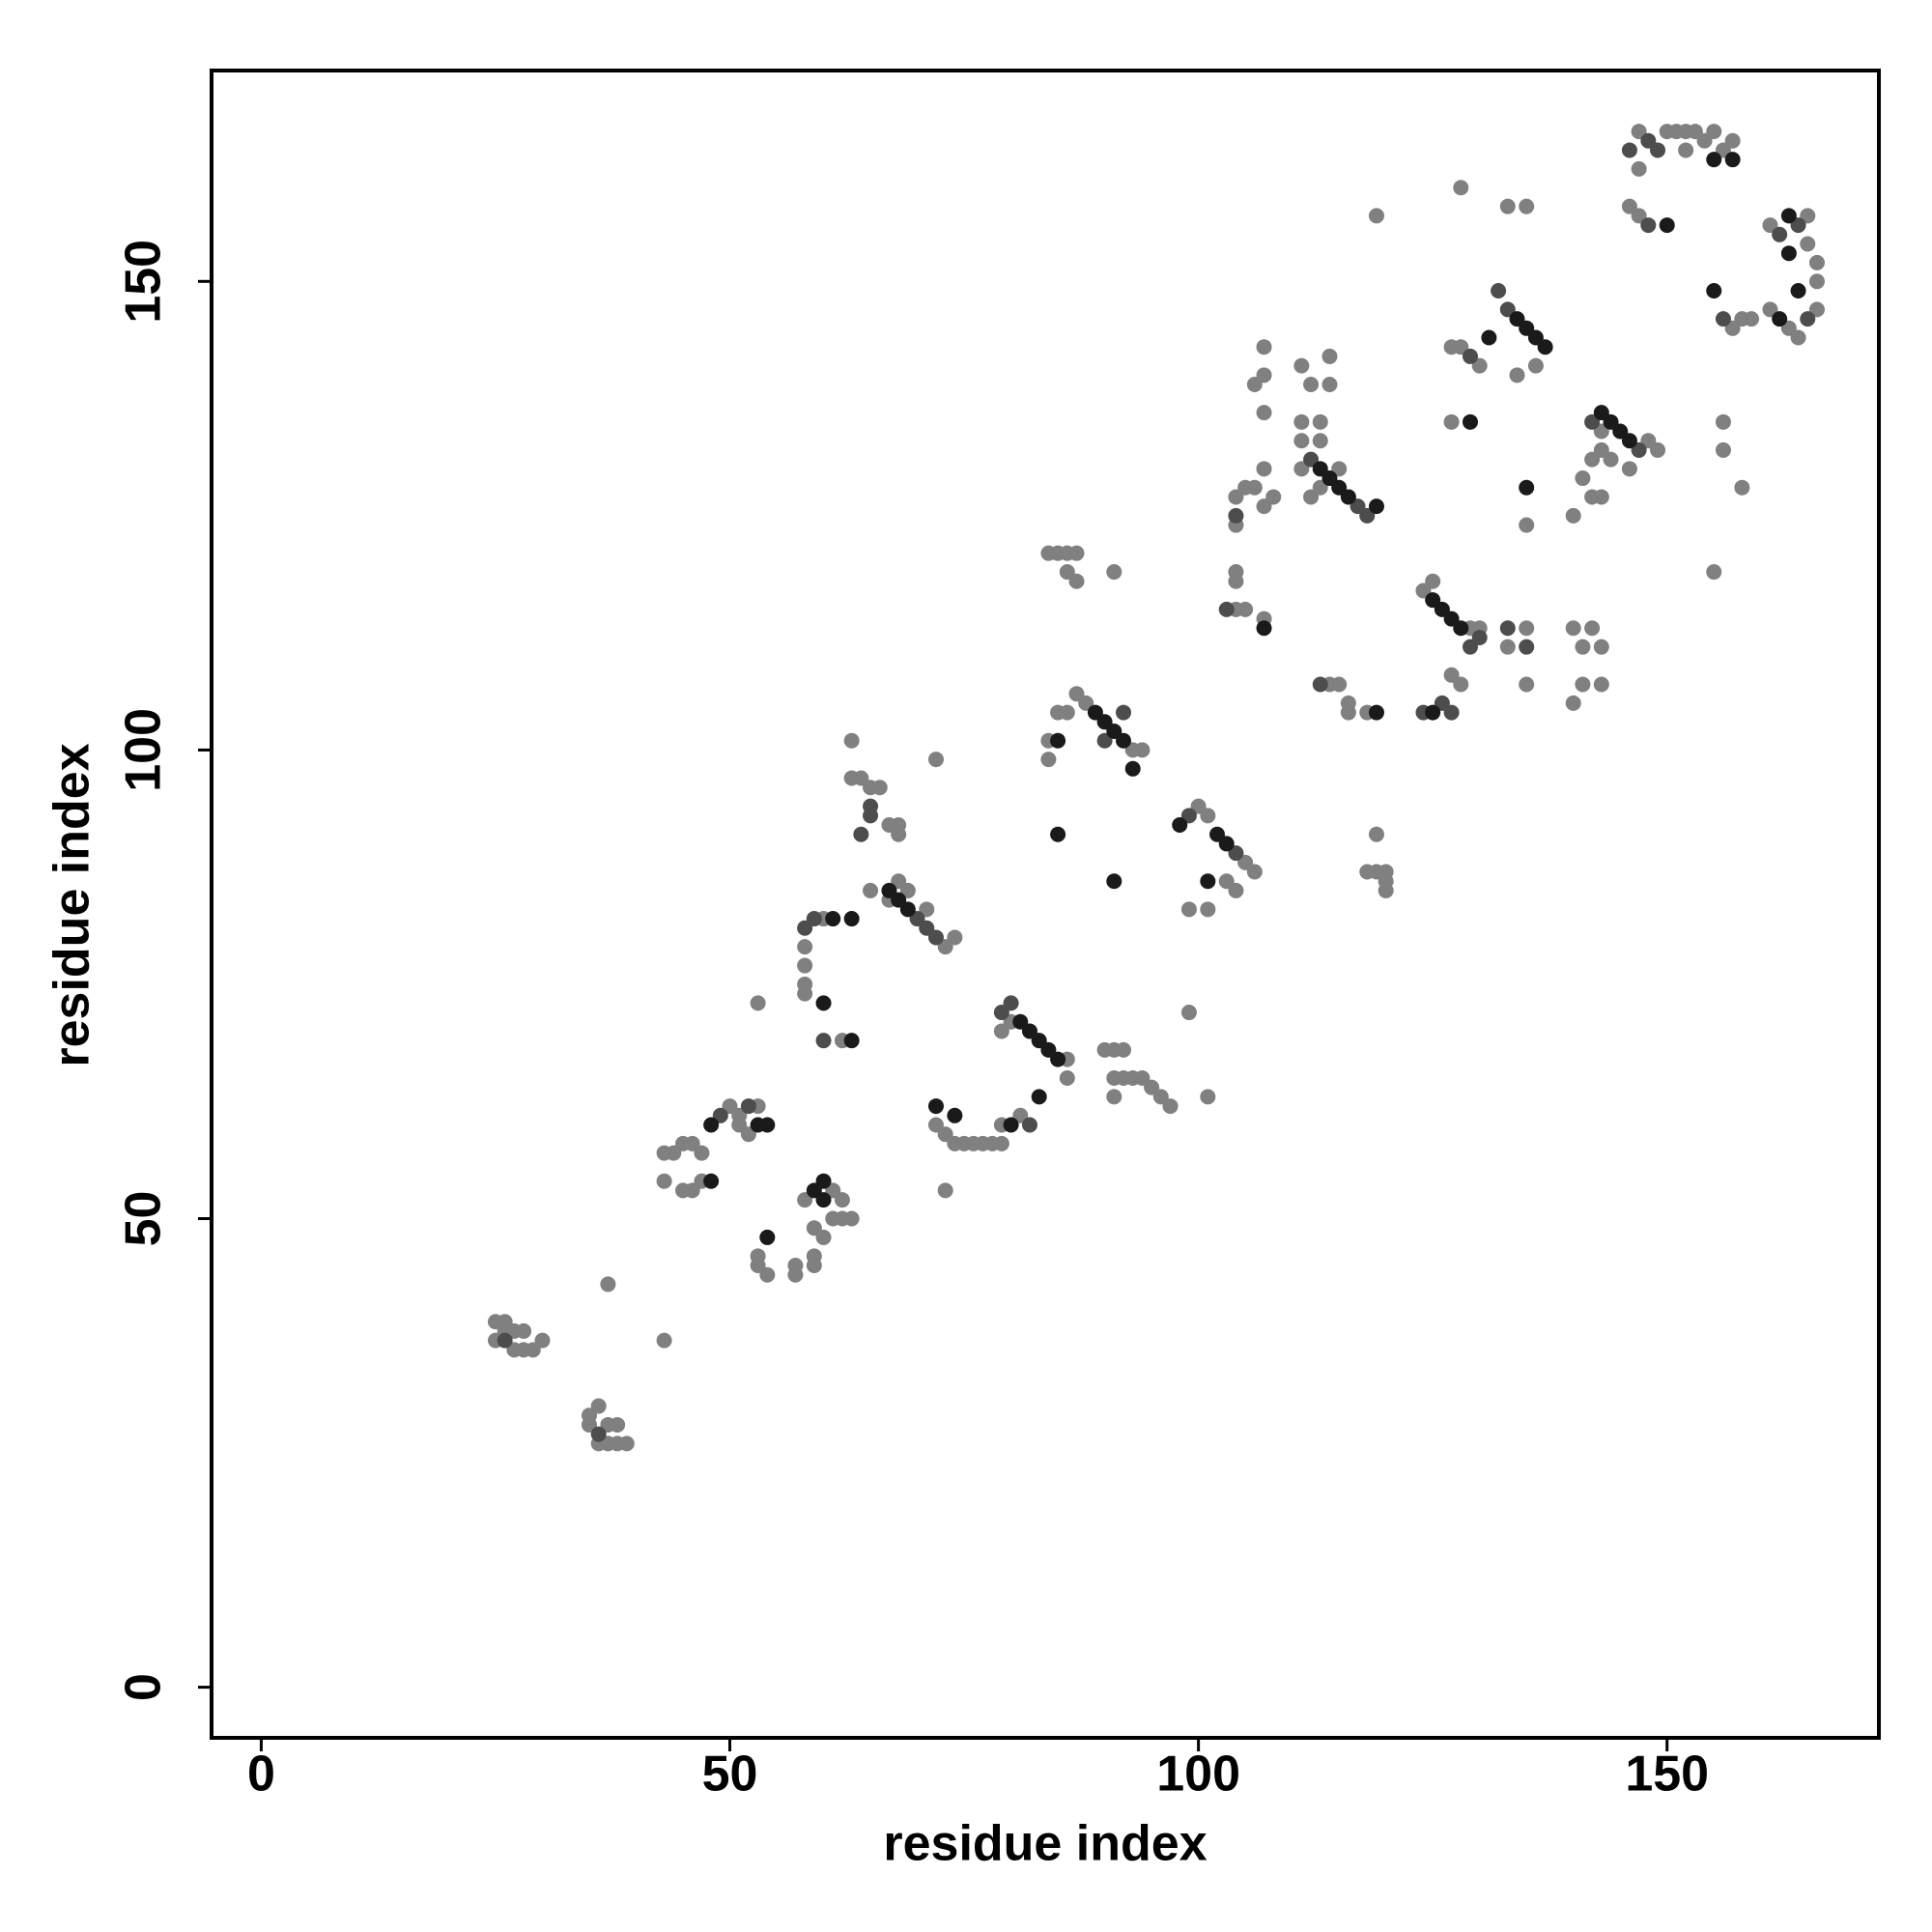  Describe the element at coordinates (1198, 1775) in the screenshot. I see `x-tick-label: 100` at that location.